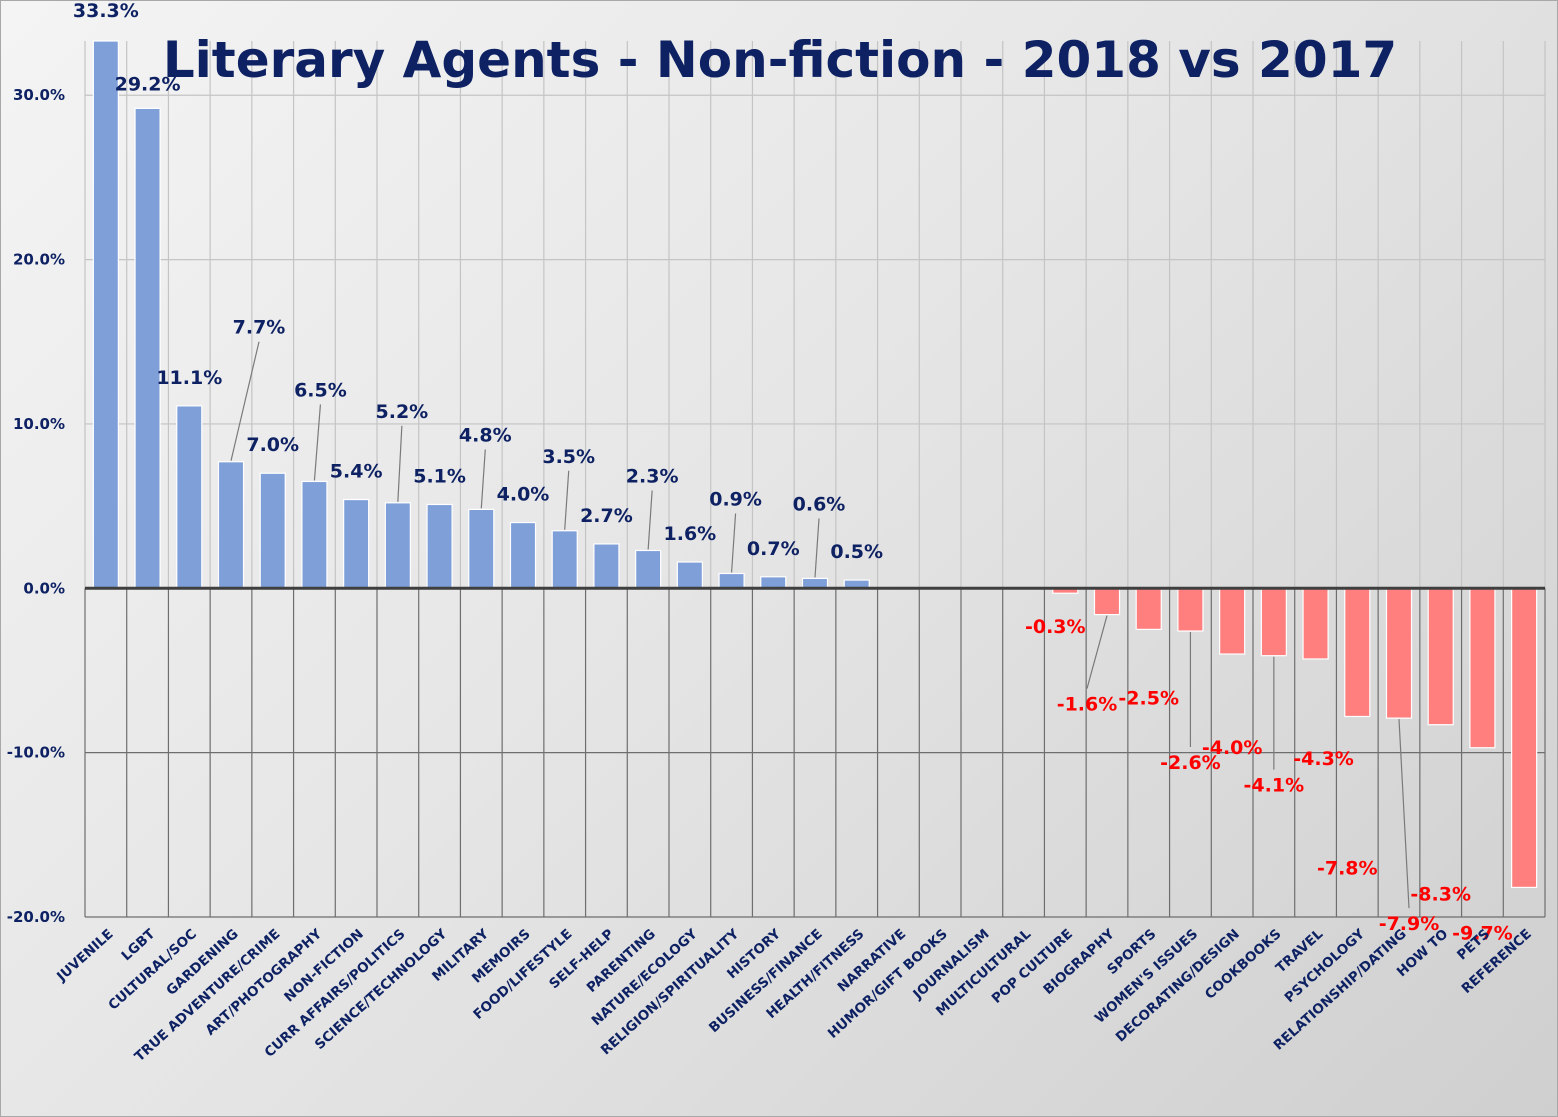  I want to click on y-tick-label: 10.0%, so click(39, 424).